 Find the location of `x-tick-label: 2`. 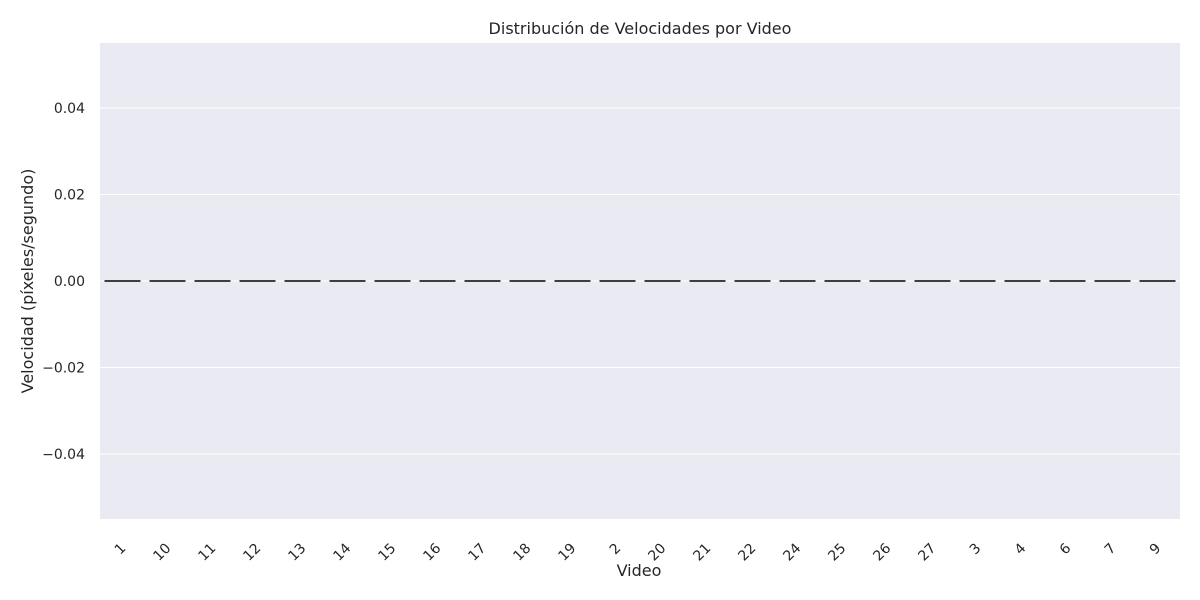

x-tick-label: 2 is located at coordinates (616, 550).